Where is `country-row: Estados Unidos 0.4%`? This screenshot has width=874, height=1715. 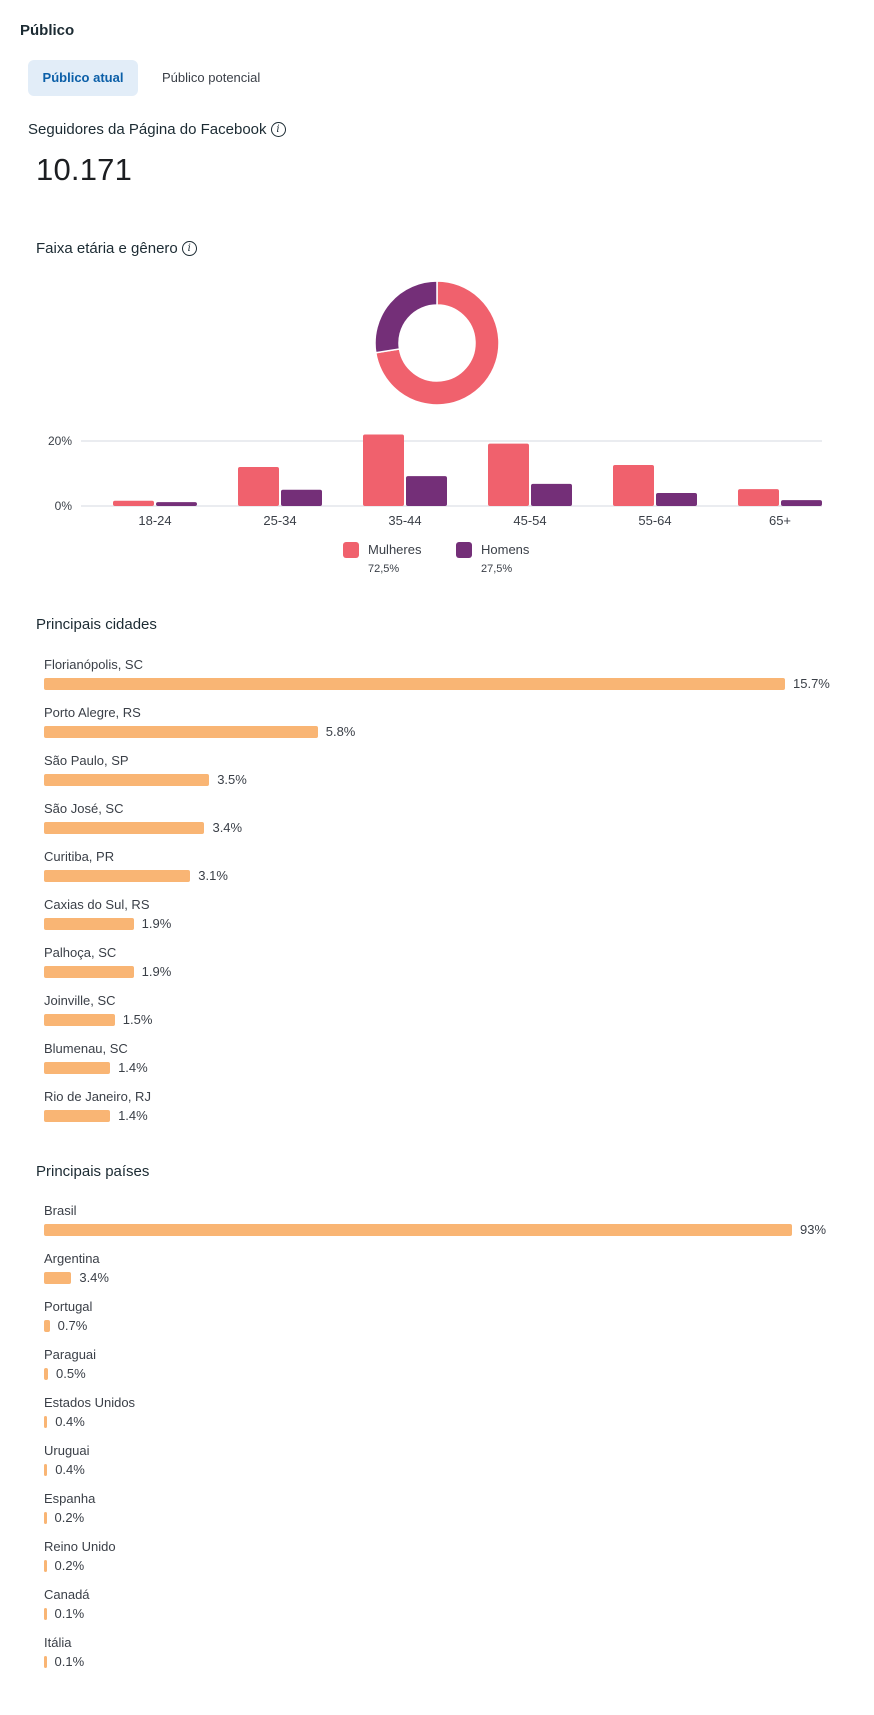
country-row: Estados Unidos 0.4% is located at coordinates (454, 1419).